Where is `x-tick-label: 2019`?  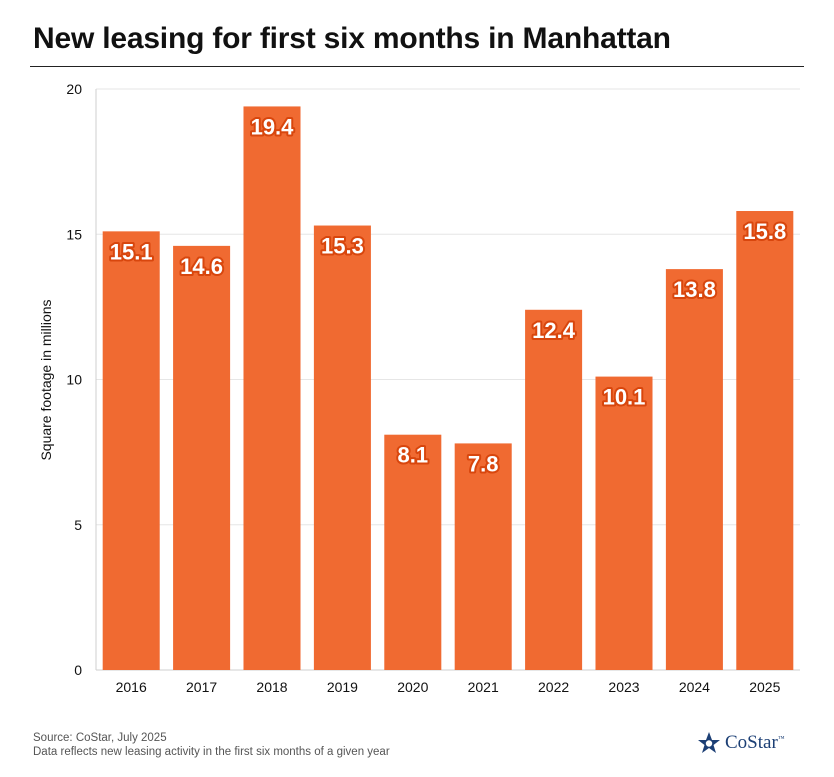
x-tick-label: 2019 is located at coordinates (342, 687).